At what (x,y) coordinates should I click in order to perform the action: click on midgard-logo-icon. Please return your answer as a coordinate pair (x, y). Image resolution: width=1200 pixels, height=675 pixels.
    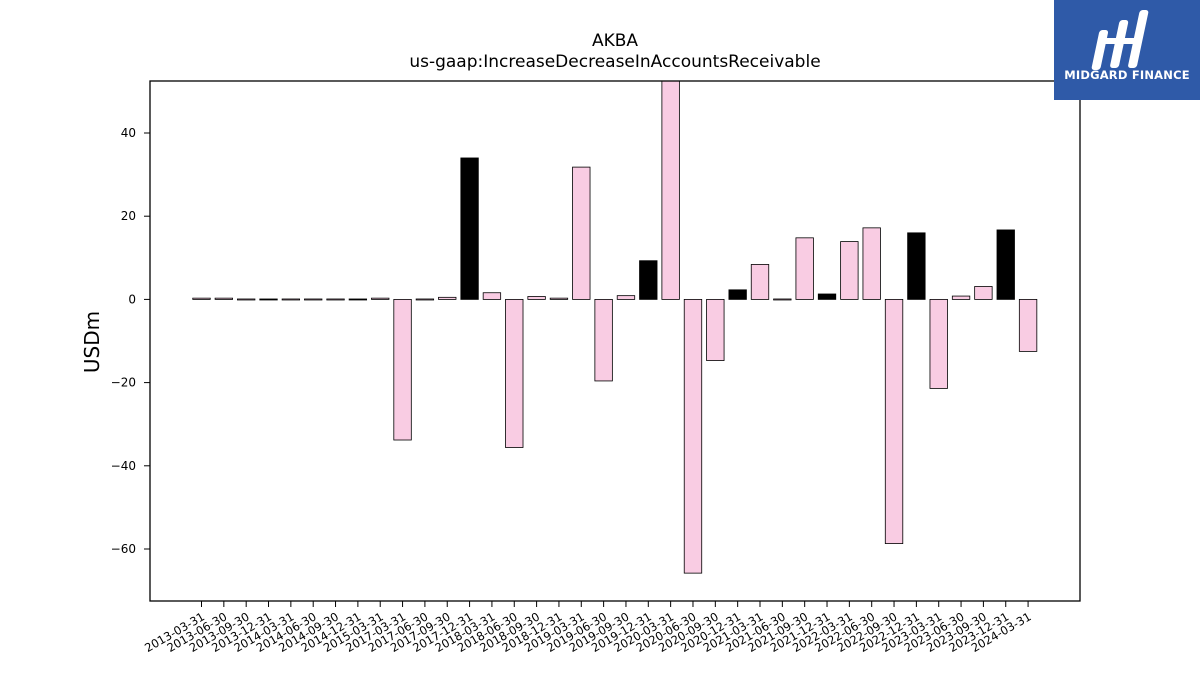
    Looking at the image, I should click on (1120, 40).